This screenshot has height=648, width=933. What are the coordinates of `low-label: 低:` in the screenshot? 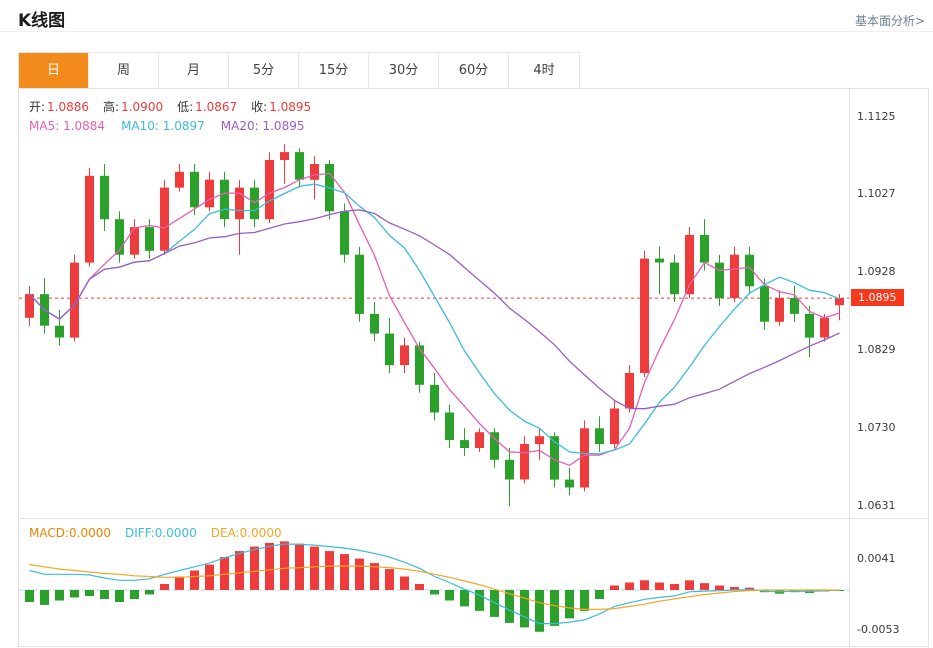 It's located at (185, 107).